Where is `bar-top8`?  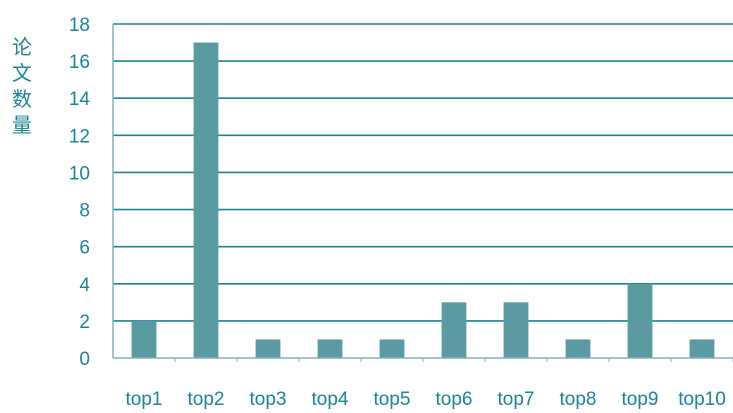 bar-top8 is located at coordinates (578, 348).